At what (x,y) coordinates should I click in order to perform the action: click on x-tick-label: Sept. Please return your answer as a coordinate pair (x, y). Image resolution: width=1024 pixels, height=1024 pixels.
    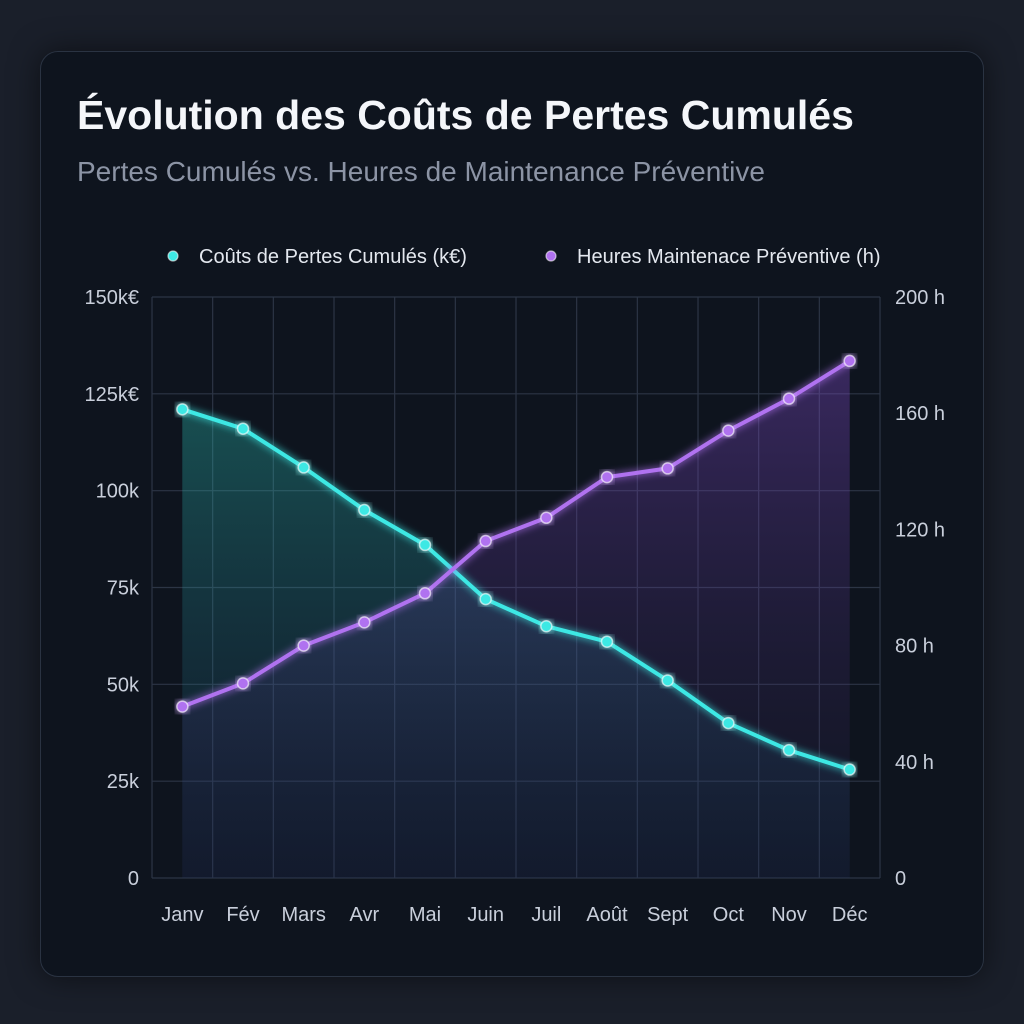
    Looking at the image, I should click on (668, 915).